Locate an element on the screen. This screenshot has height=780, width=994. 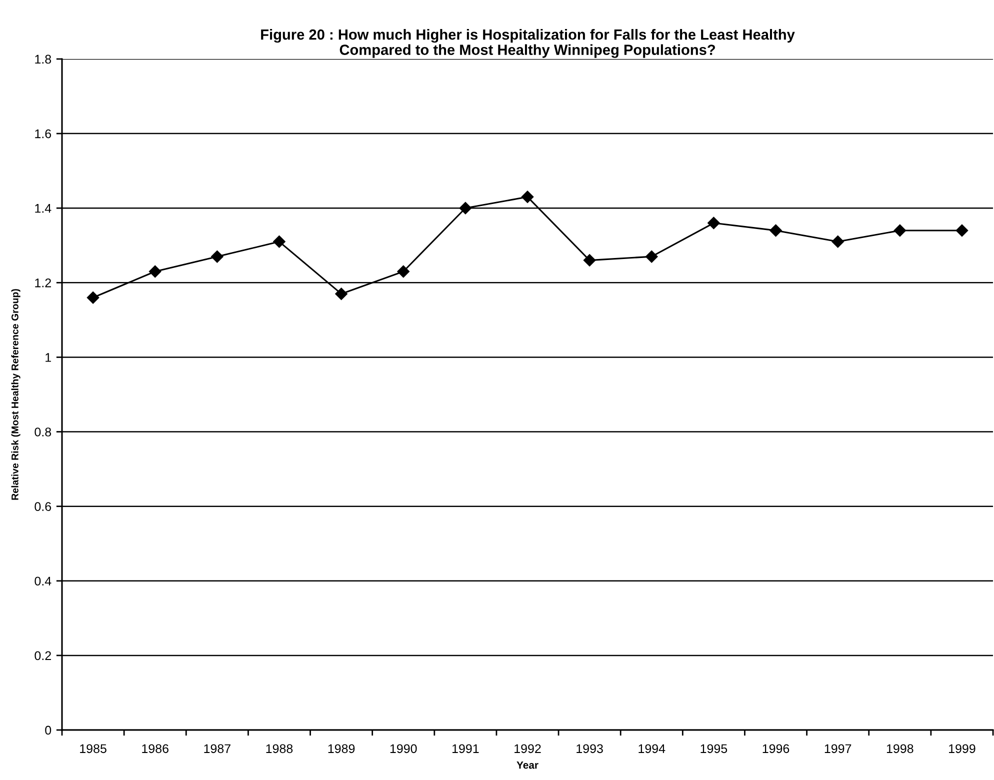
y-tick-label: 0.2 is located at coordinates (42, 655).